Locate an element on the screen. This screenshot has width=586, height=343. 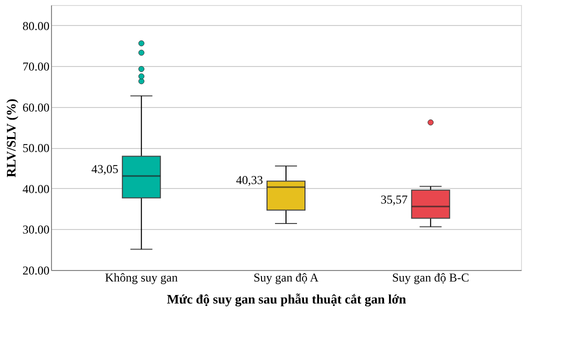
y-tick-label: 20.00 is located at coordinates (36, 271).